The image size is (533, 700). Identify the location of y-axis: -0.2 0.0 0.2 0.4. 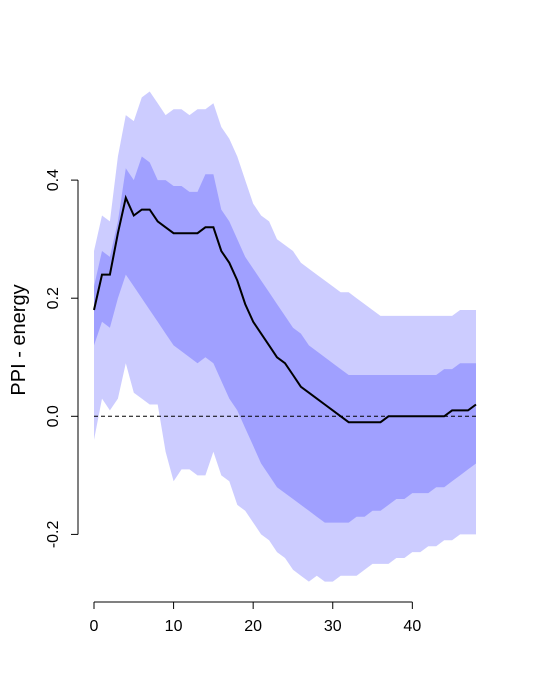
(62, 359).